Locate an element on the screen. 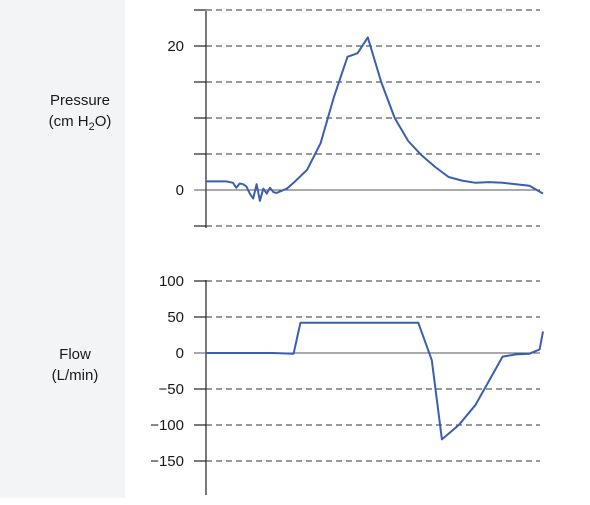 The image size is (590, 505). pressure-tick-label: 0 is located at coordinates (180, 190).